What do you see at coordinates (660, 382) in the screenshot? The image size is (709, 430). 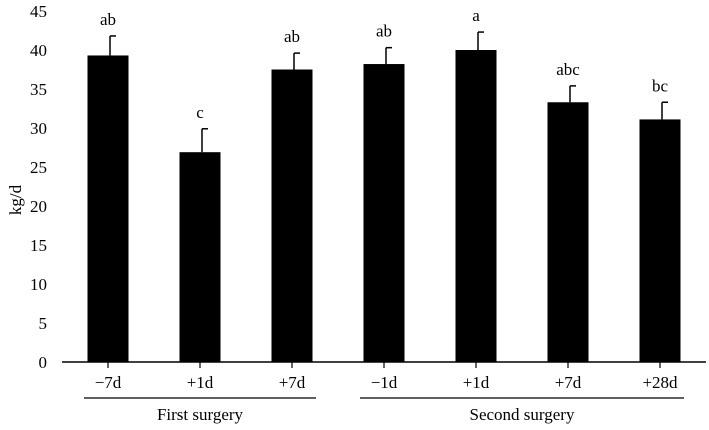 I see `x-tick-label: +28d` at bounding box center [660, 382].